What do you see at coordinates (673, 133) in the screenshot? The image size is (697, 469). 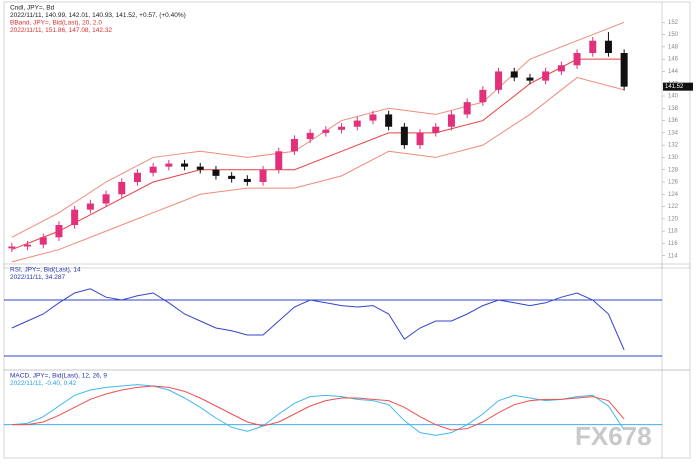 I see `y-tick-label: 134` at bounding box center [673, 133].